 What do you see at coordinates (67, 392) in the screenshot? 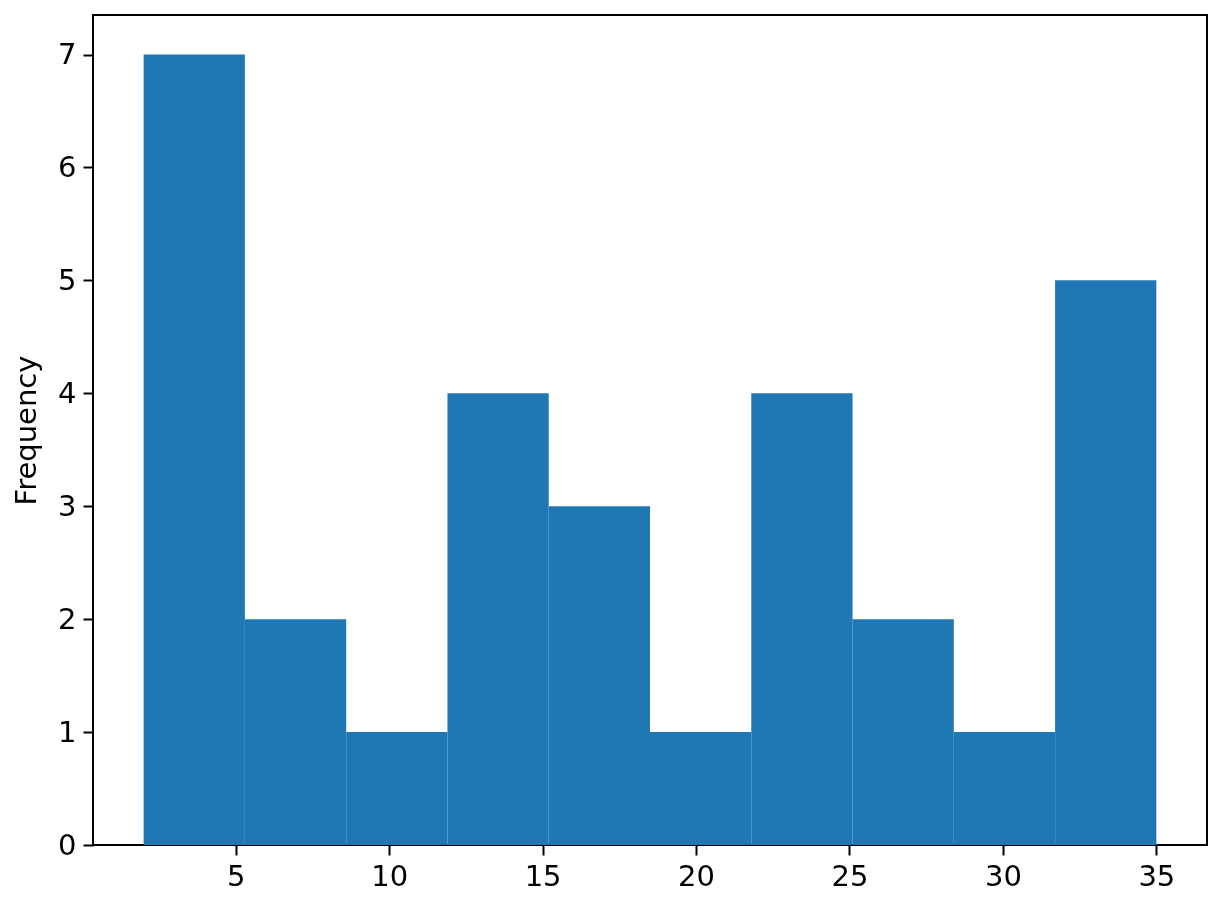
I see `y-tick-label: 4` at bounding box center [67, 392].